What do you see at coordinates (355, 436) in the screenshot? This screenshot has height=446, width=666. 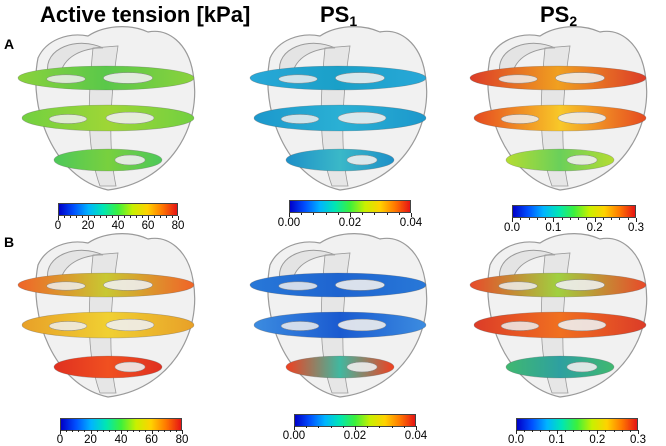 I see `colorbar-tick-label: 0.02` at bounding box center [355, 436].